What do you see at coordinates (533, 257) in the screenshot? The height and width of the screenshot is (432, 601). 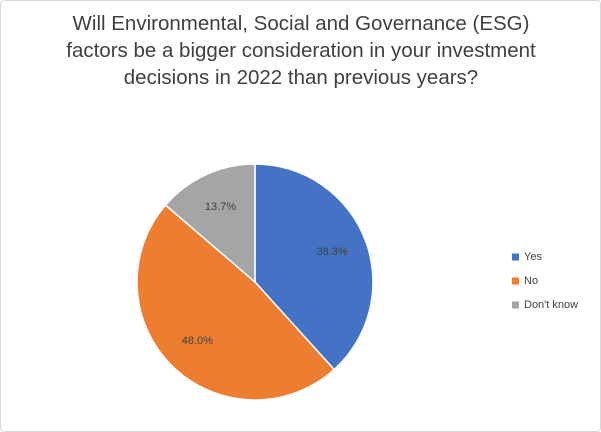 I see `legend-label: Yes` at bounding box center [533, 257].